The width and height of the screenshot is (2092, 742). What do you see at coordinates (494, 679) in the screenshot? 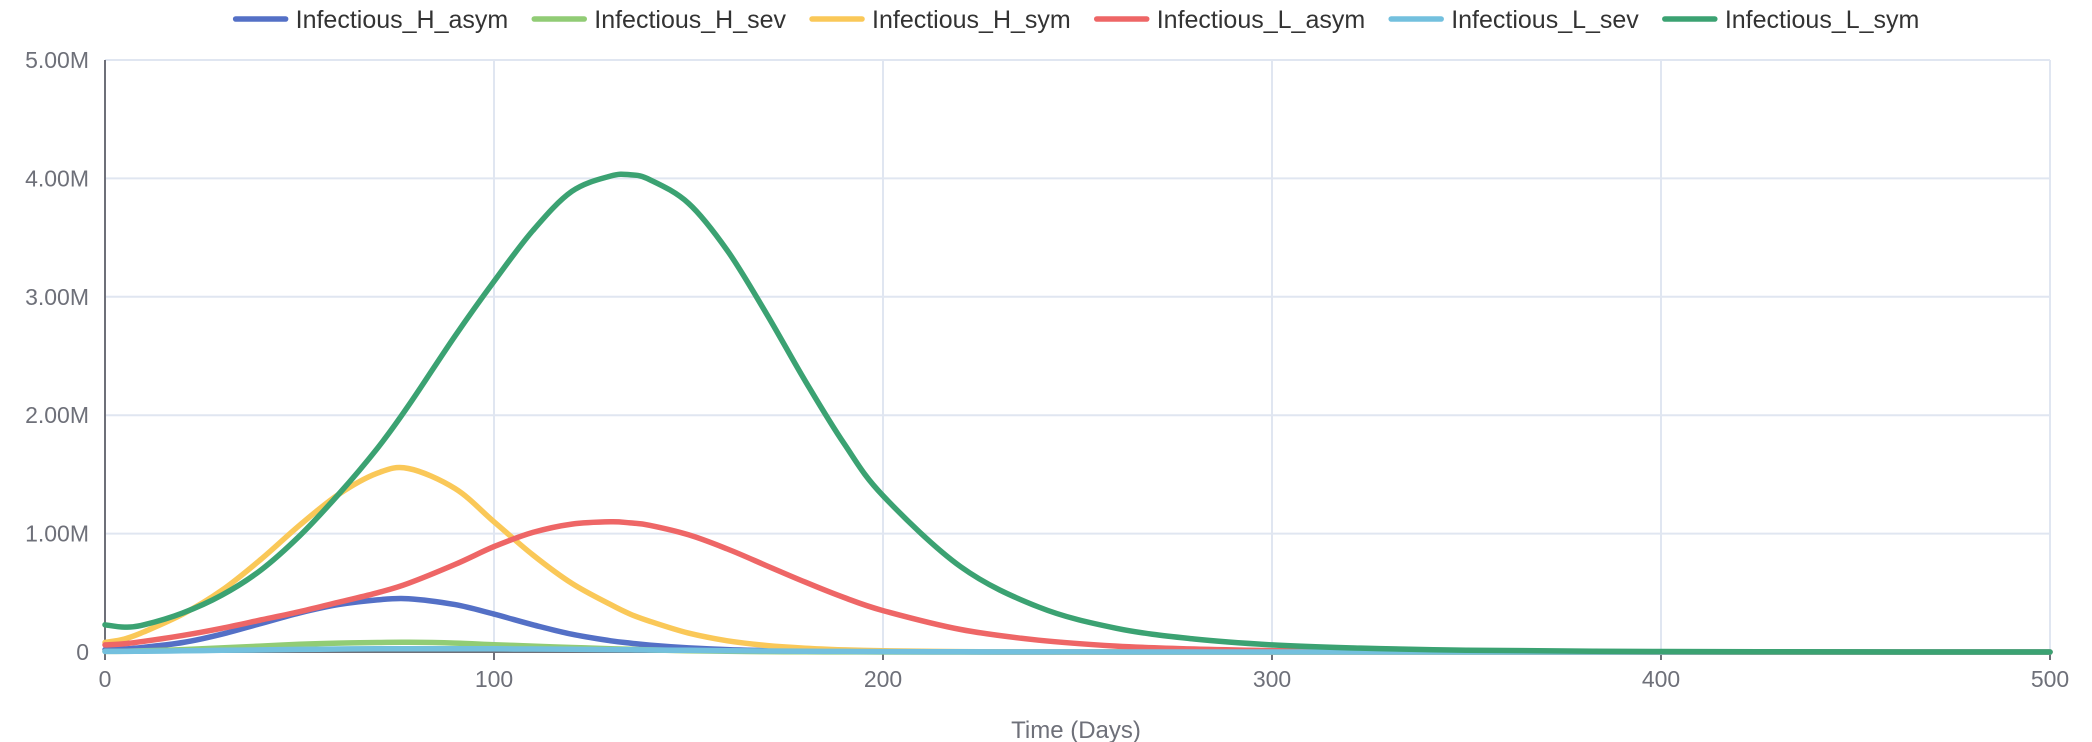
I see `x-tick-label: 100` at bounding box center [494, 679].